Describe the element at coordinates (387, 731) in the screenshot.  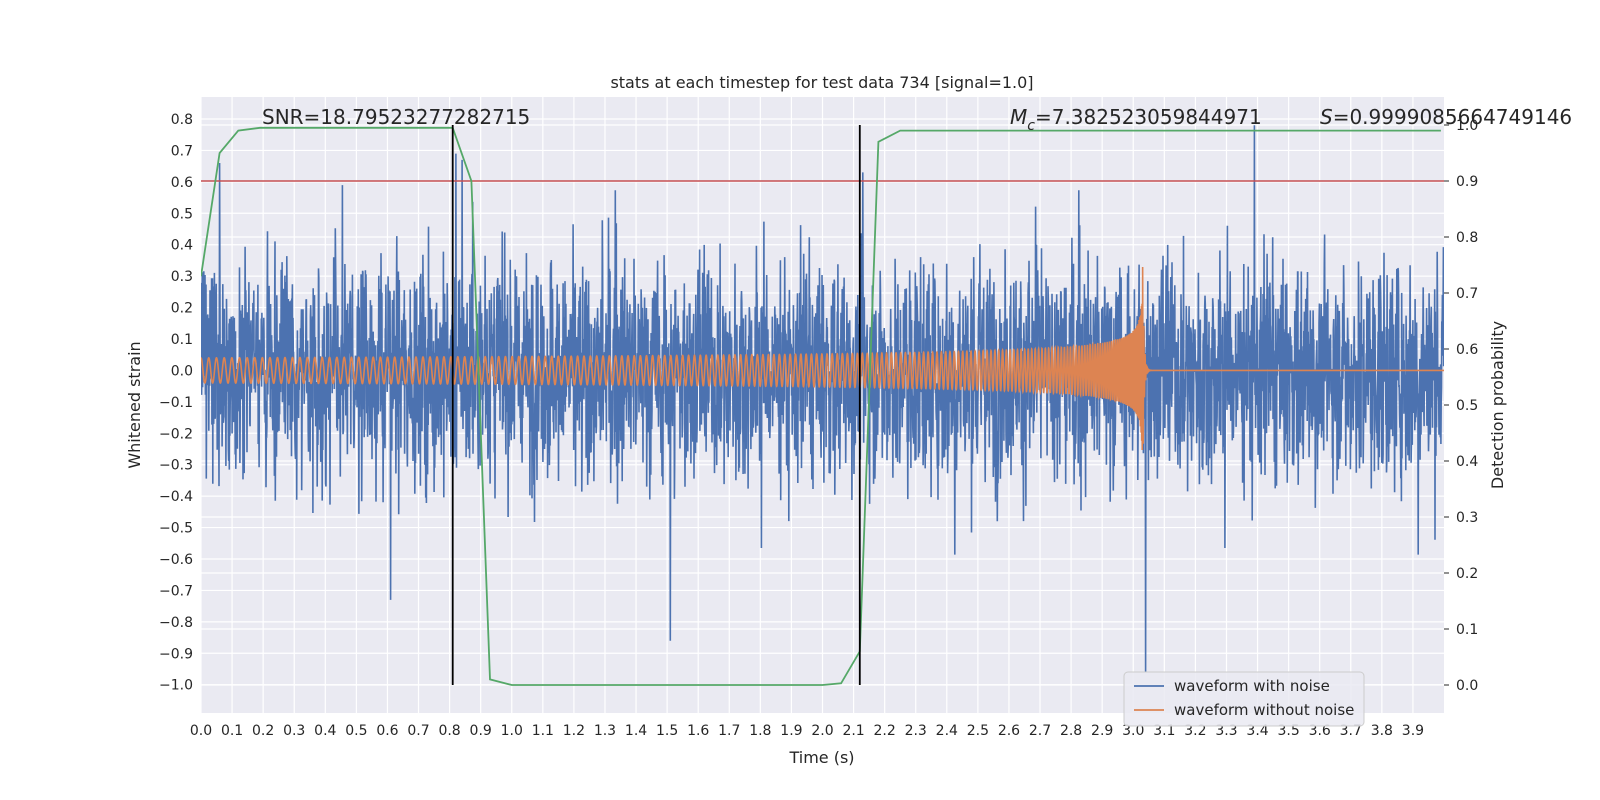
I see `x-tick-label: 0.6` at that location.